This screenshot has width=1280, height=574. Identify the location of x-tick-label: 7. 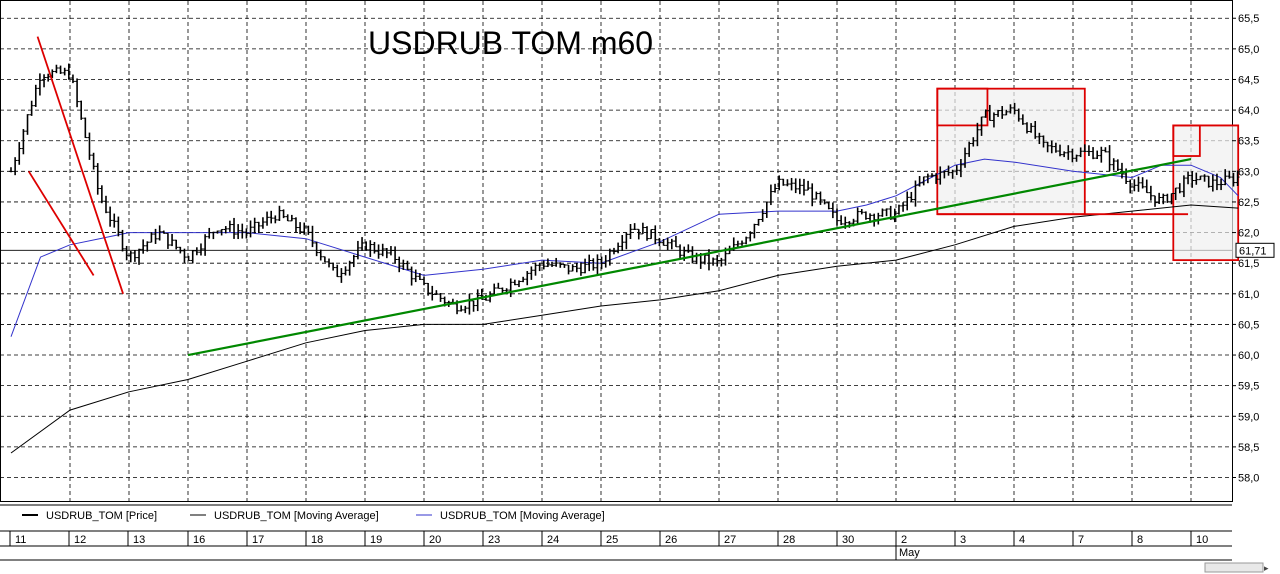
(1081, 540).